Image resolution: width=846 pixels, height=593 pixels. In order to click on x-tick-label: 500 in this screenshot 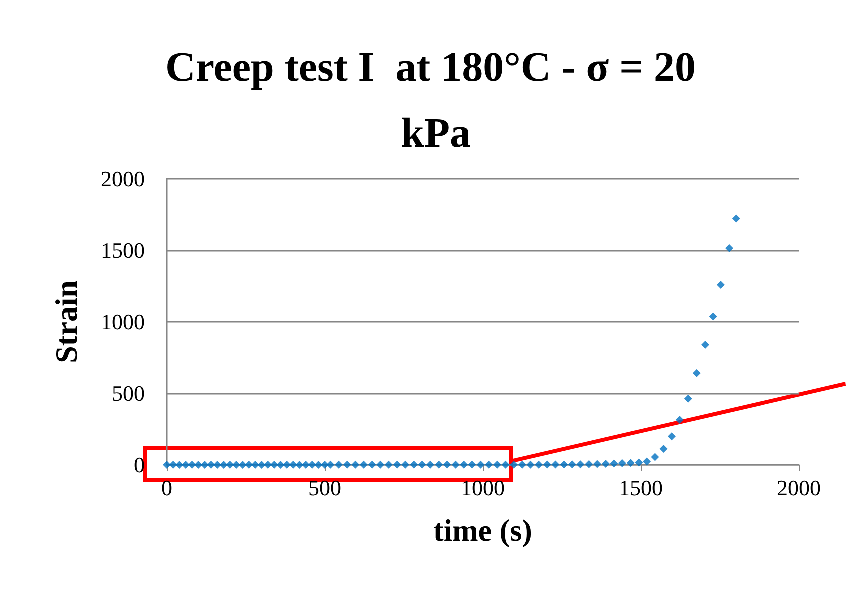, I will do `click(325, 488)`.